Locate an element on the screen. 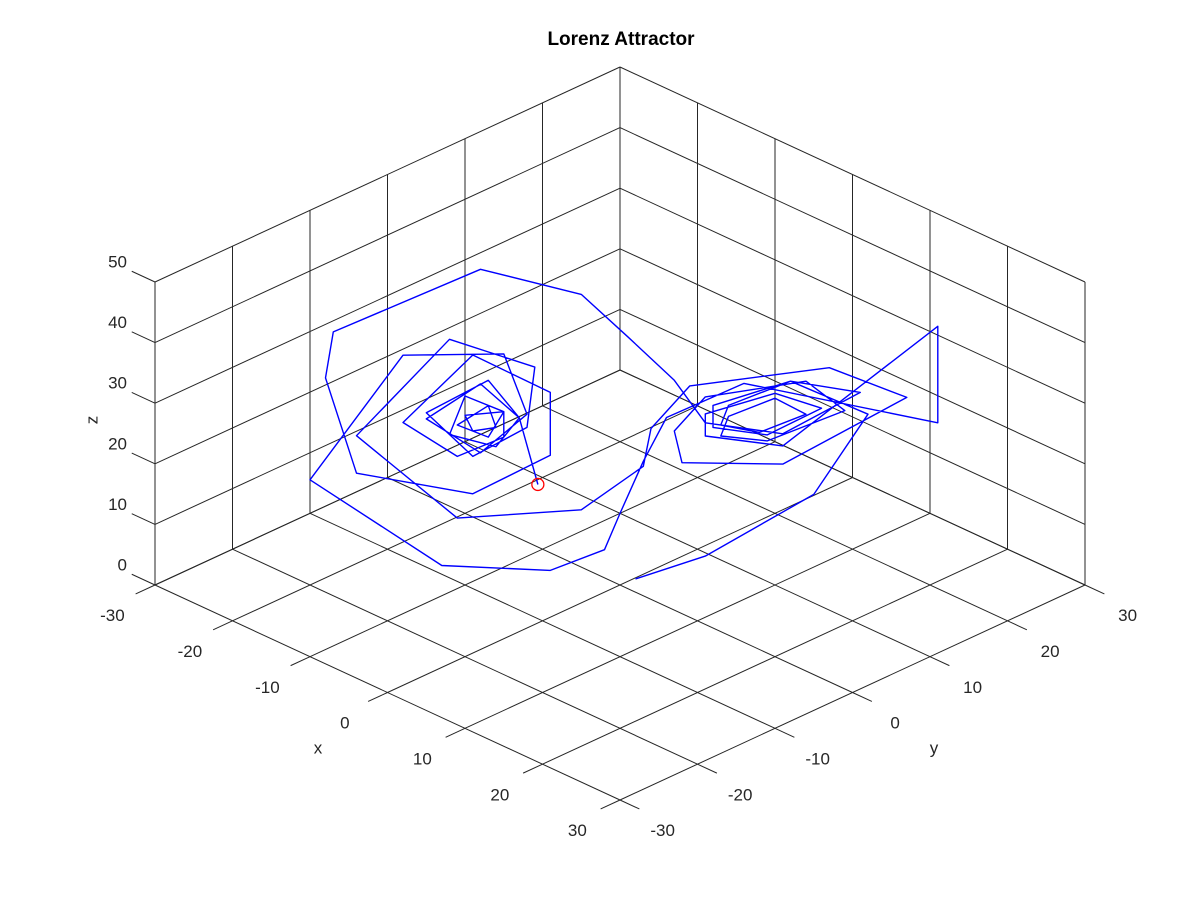  z-tick-label: 30 is located at coordinates (117, 383).